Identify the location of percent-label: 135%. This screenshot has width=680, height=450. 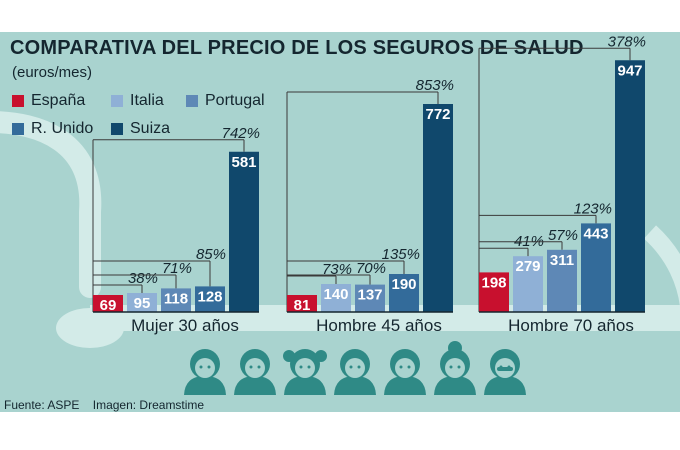
(401, 254).